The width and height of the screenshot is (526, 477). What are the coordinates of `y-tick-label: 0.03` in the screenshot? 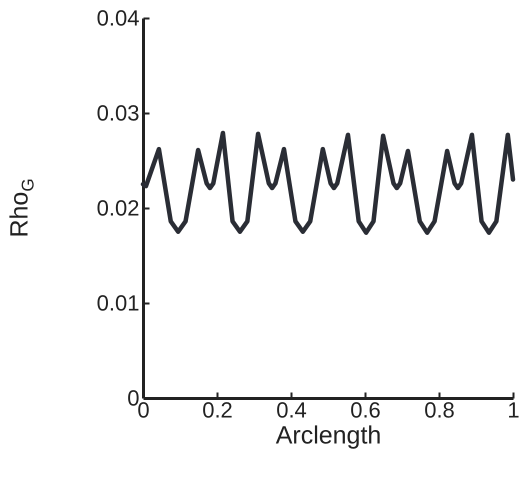 It's located at (118, 113).